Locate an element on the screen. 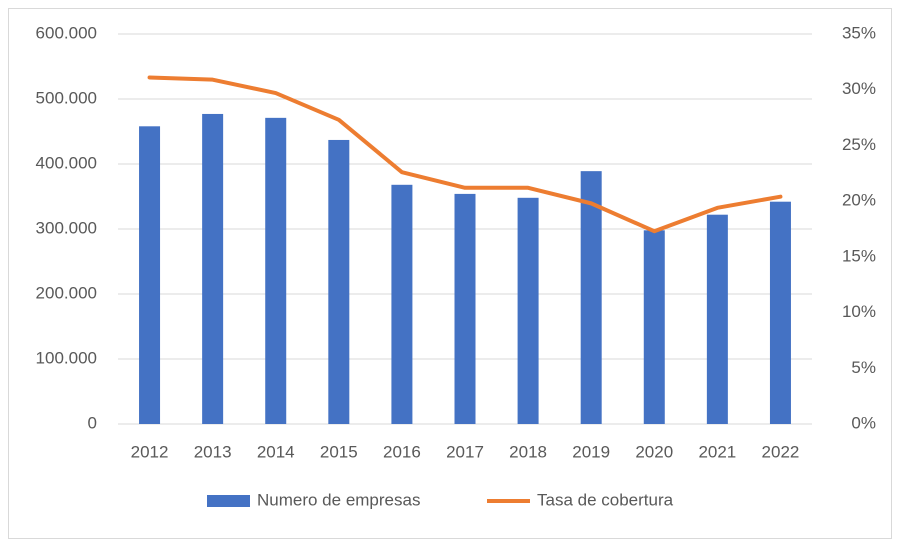 The width and height of the screenshot is (901, 548). y-tick-label: 0 is located at coordinates (92, 422).